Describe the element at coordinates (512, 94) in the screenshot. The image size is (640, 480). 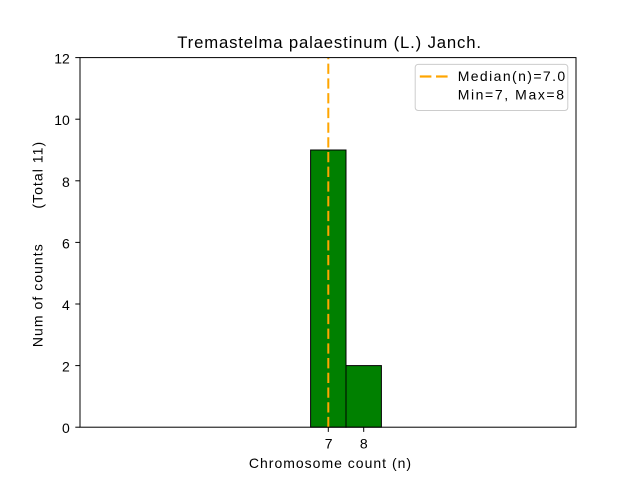
I see `svg-text: Min=7, Max=8` at that location.